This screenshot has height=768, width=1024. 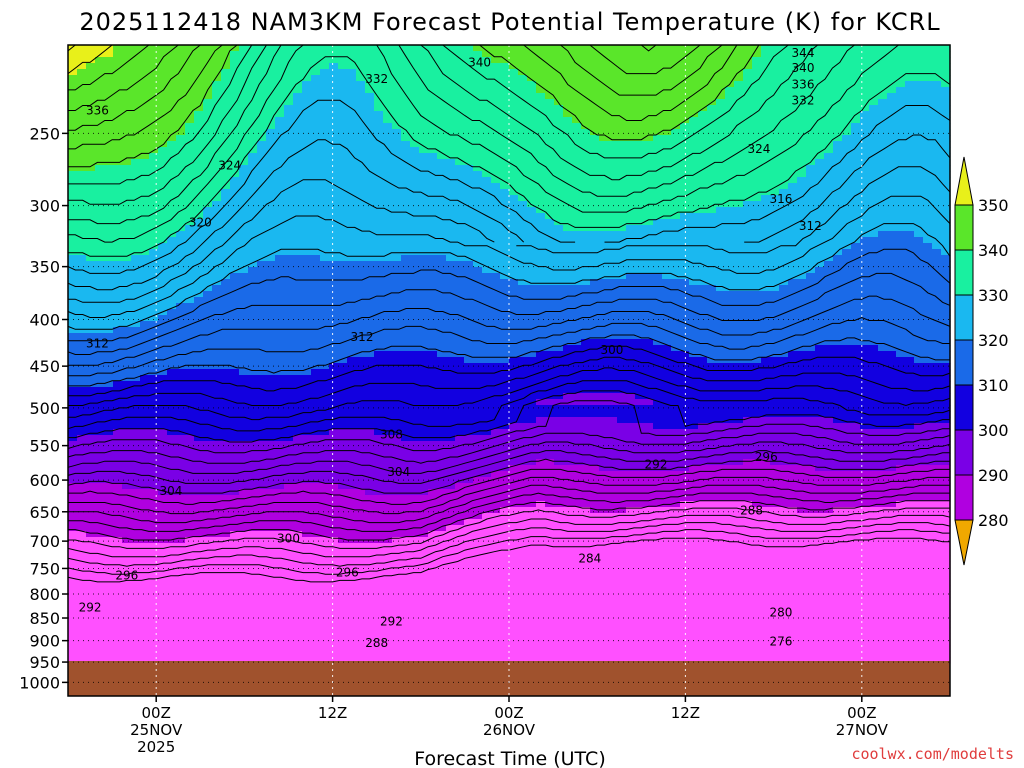 What do you see at coordinates (39, 682) in the screenshot?
I see `y-tick-label: 1000` at bounding box center [39, 682].